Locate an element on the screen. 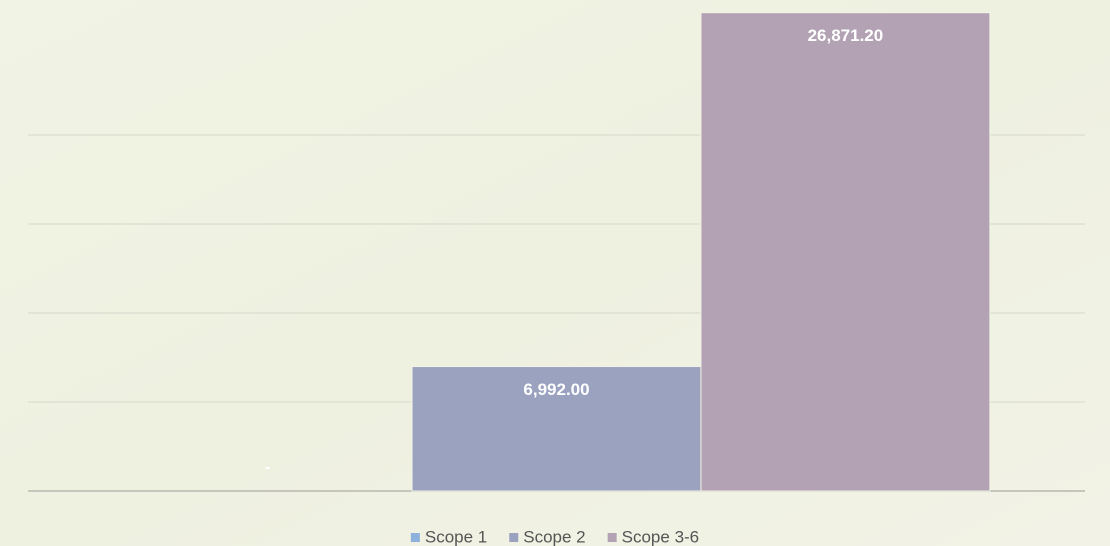  value-label: 6,992.00 is located at coordinates (556, 389).